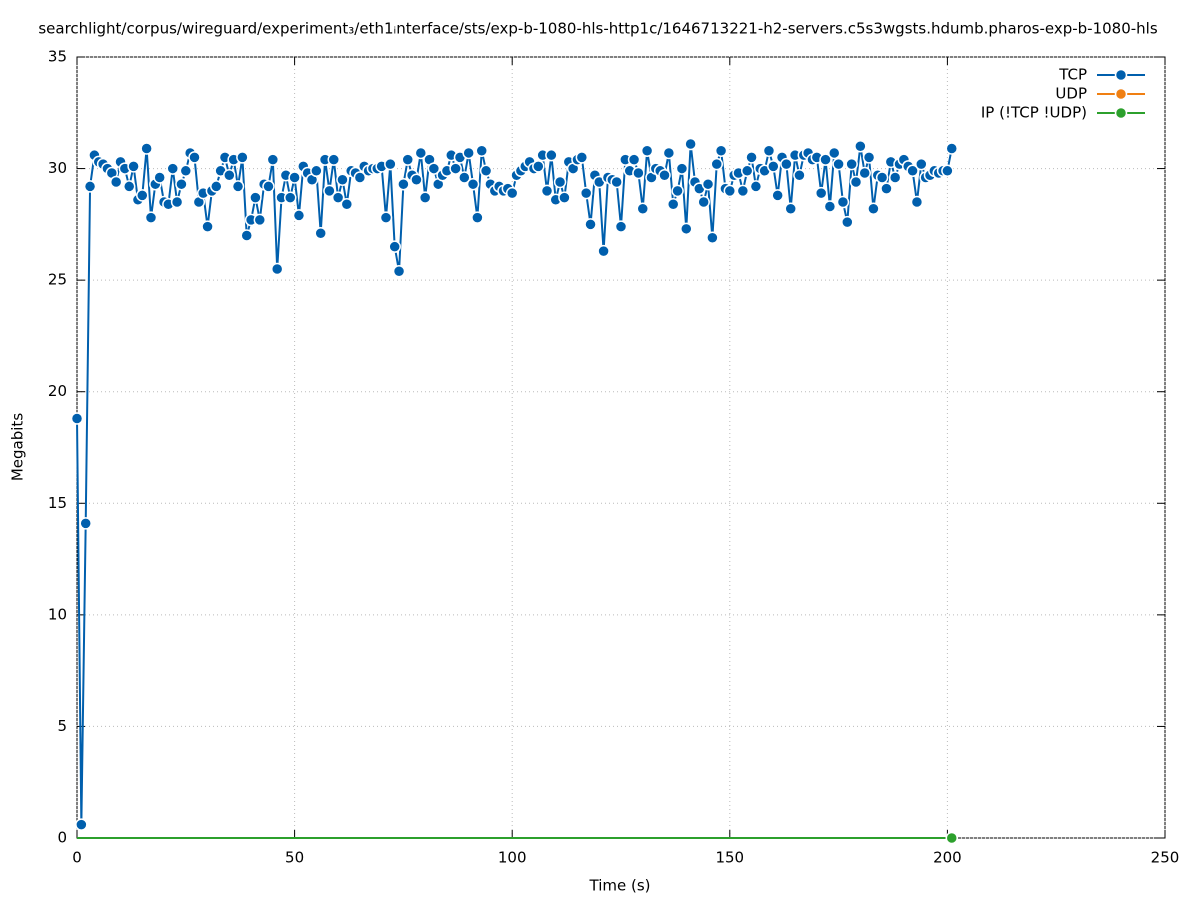 The height and width of the screenshot is (900, 1197). I want to click on x-tick-label: 150, so click(729, 858).